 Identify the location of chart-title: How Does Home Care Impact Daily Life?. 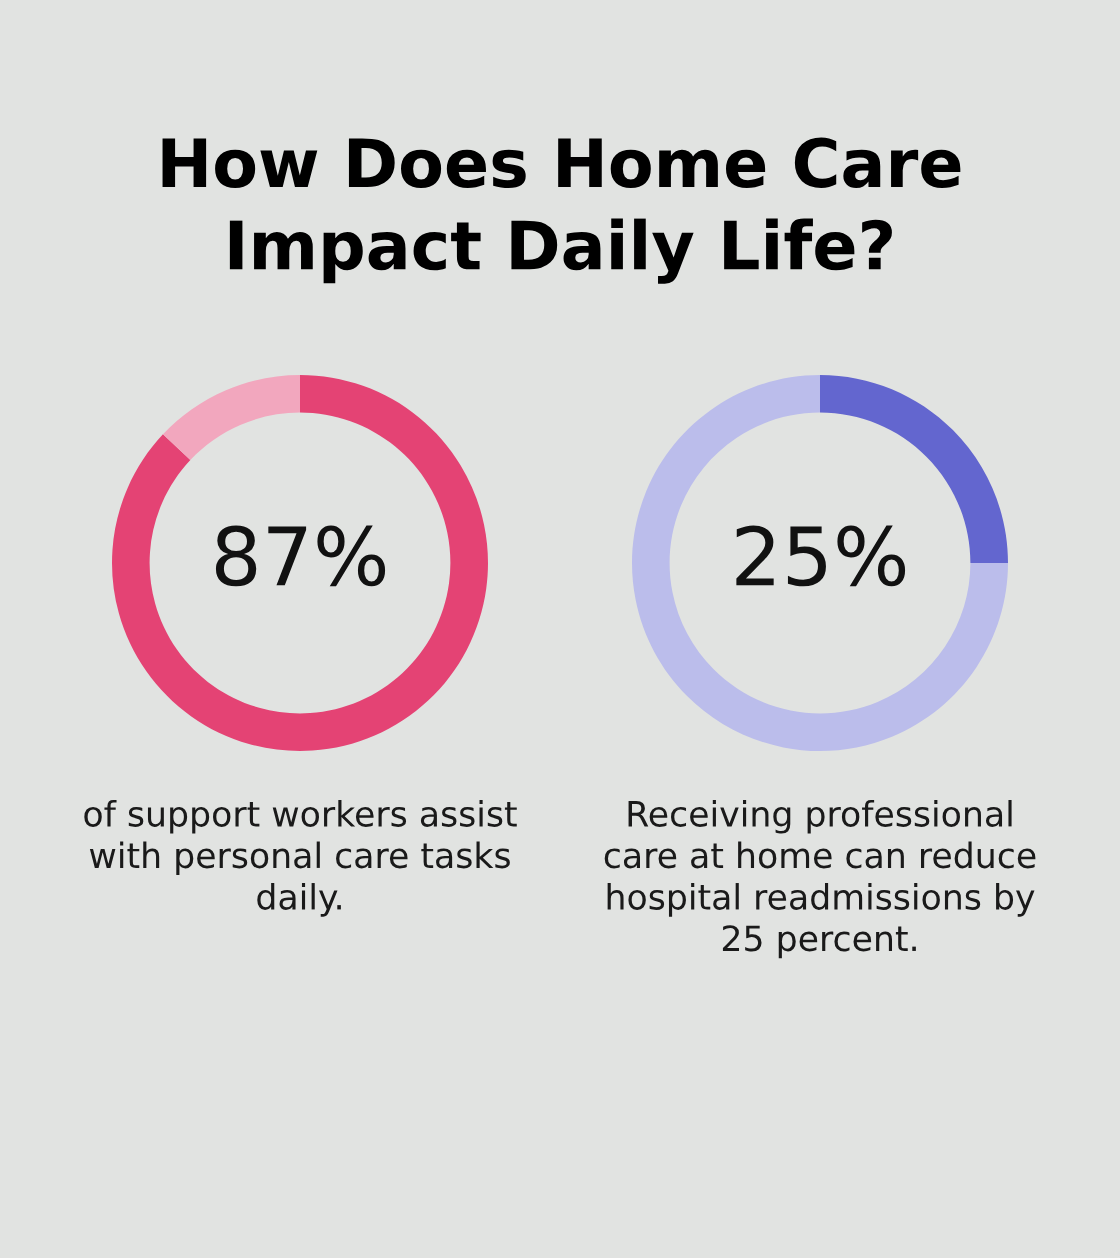
(561, 210).